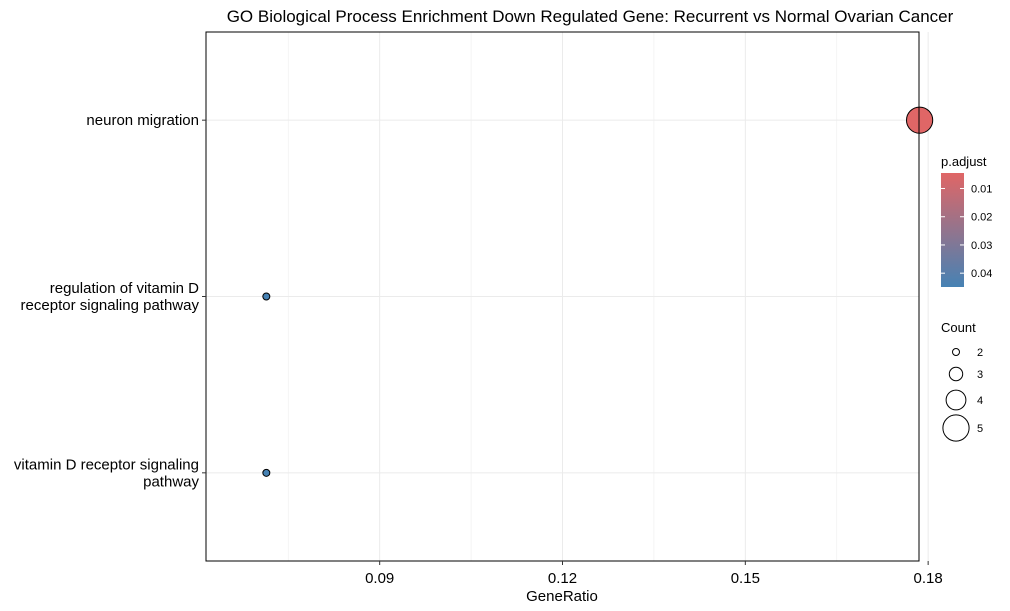 Image resolution: width=1010 pixels, height=611 pixels. Describe the element at coordinates (964, 161) in the screenshot. I see `color-legend-title: p.adjust` at that location.